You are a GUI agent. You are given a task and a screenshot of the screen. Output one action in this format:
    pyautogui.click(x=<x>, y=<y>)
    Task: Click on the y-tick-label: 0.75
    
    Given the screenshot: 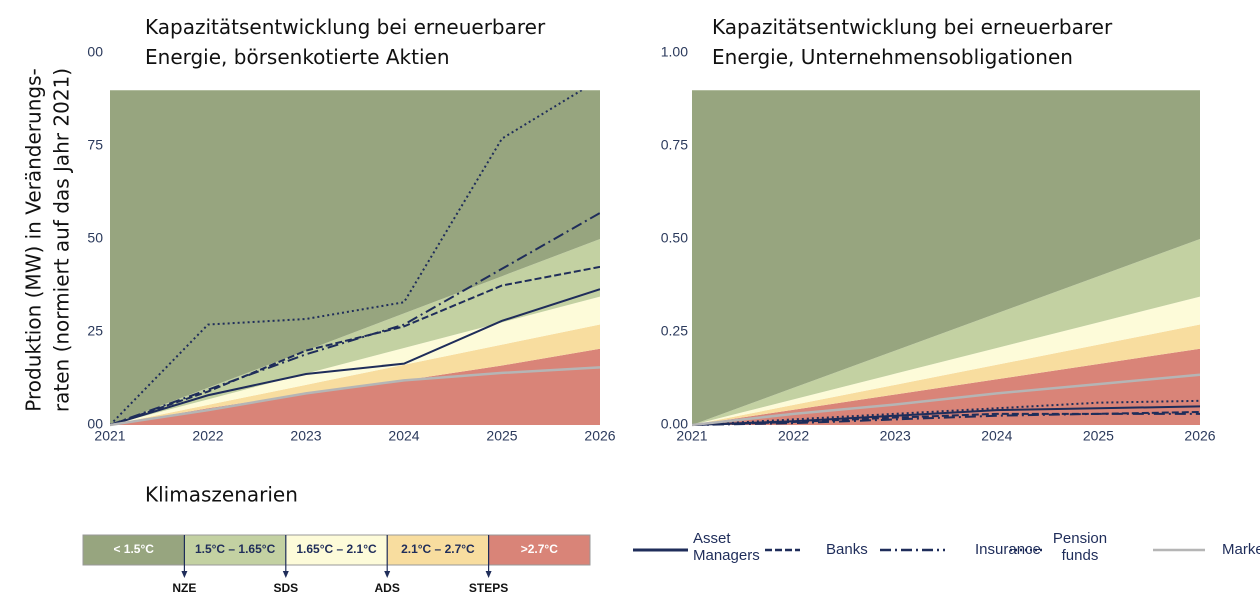 What is the action you would take?
    pyautogui.click(x=674, y=145)
    